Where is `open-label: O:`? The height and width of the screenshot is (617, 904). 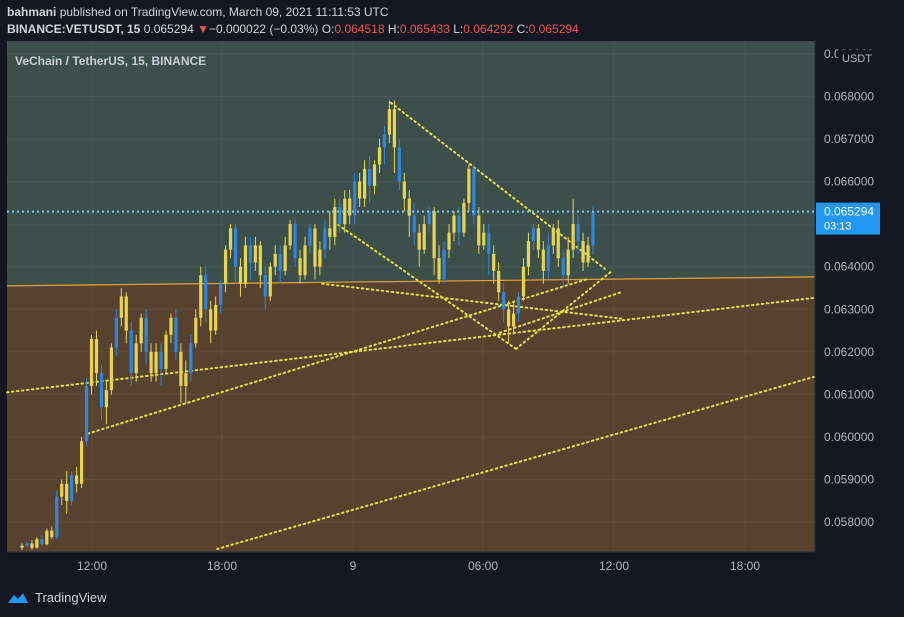 open-label: O: is located at coordinates (328, 29).